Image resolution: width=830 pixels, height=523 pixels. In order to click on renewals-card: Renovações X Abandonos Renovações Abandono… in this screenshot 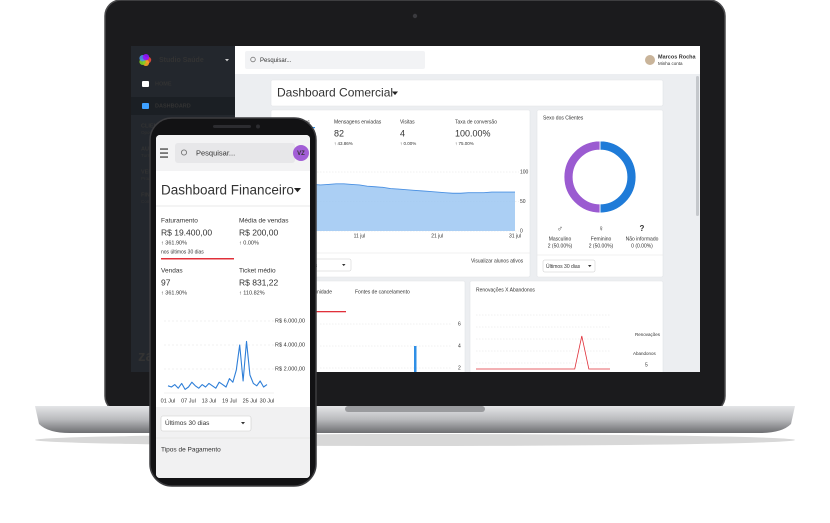, I will do `click(566, 326)`.